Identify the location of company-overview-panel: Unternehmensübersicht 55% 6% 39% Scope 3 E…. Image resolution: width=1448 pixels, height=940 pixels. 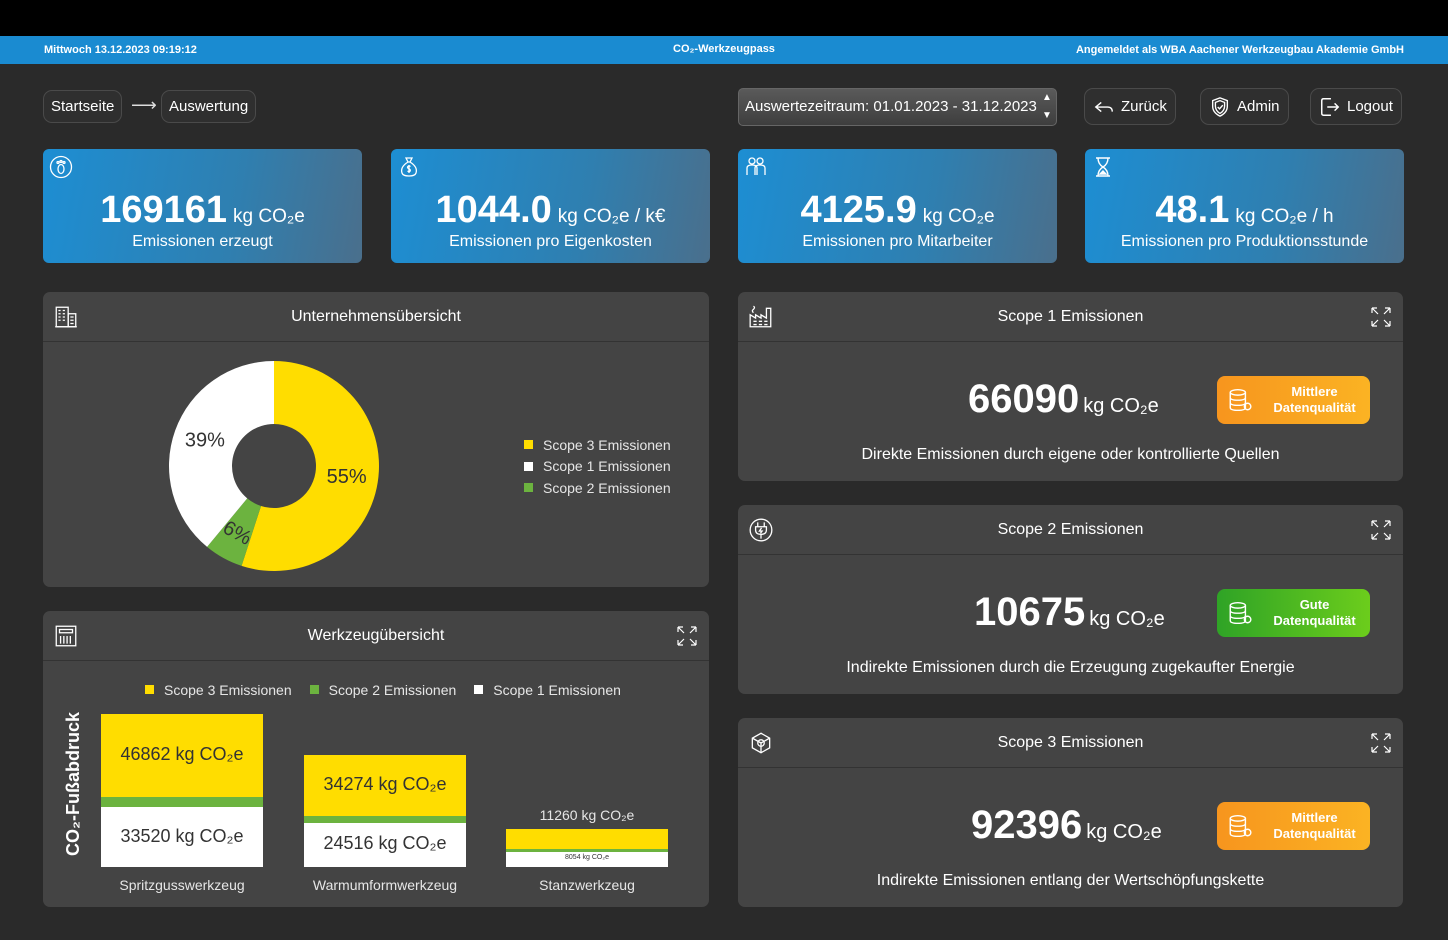
(376, 439).